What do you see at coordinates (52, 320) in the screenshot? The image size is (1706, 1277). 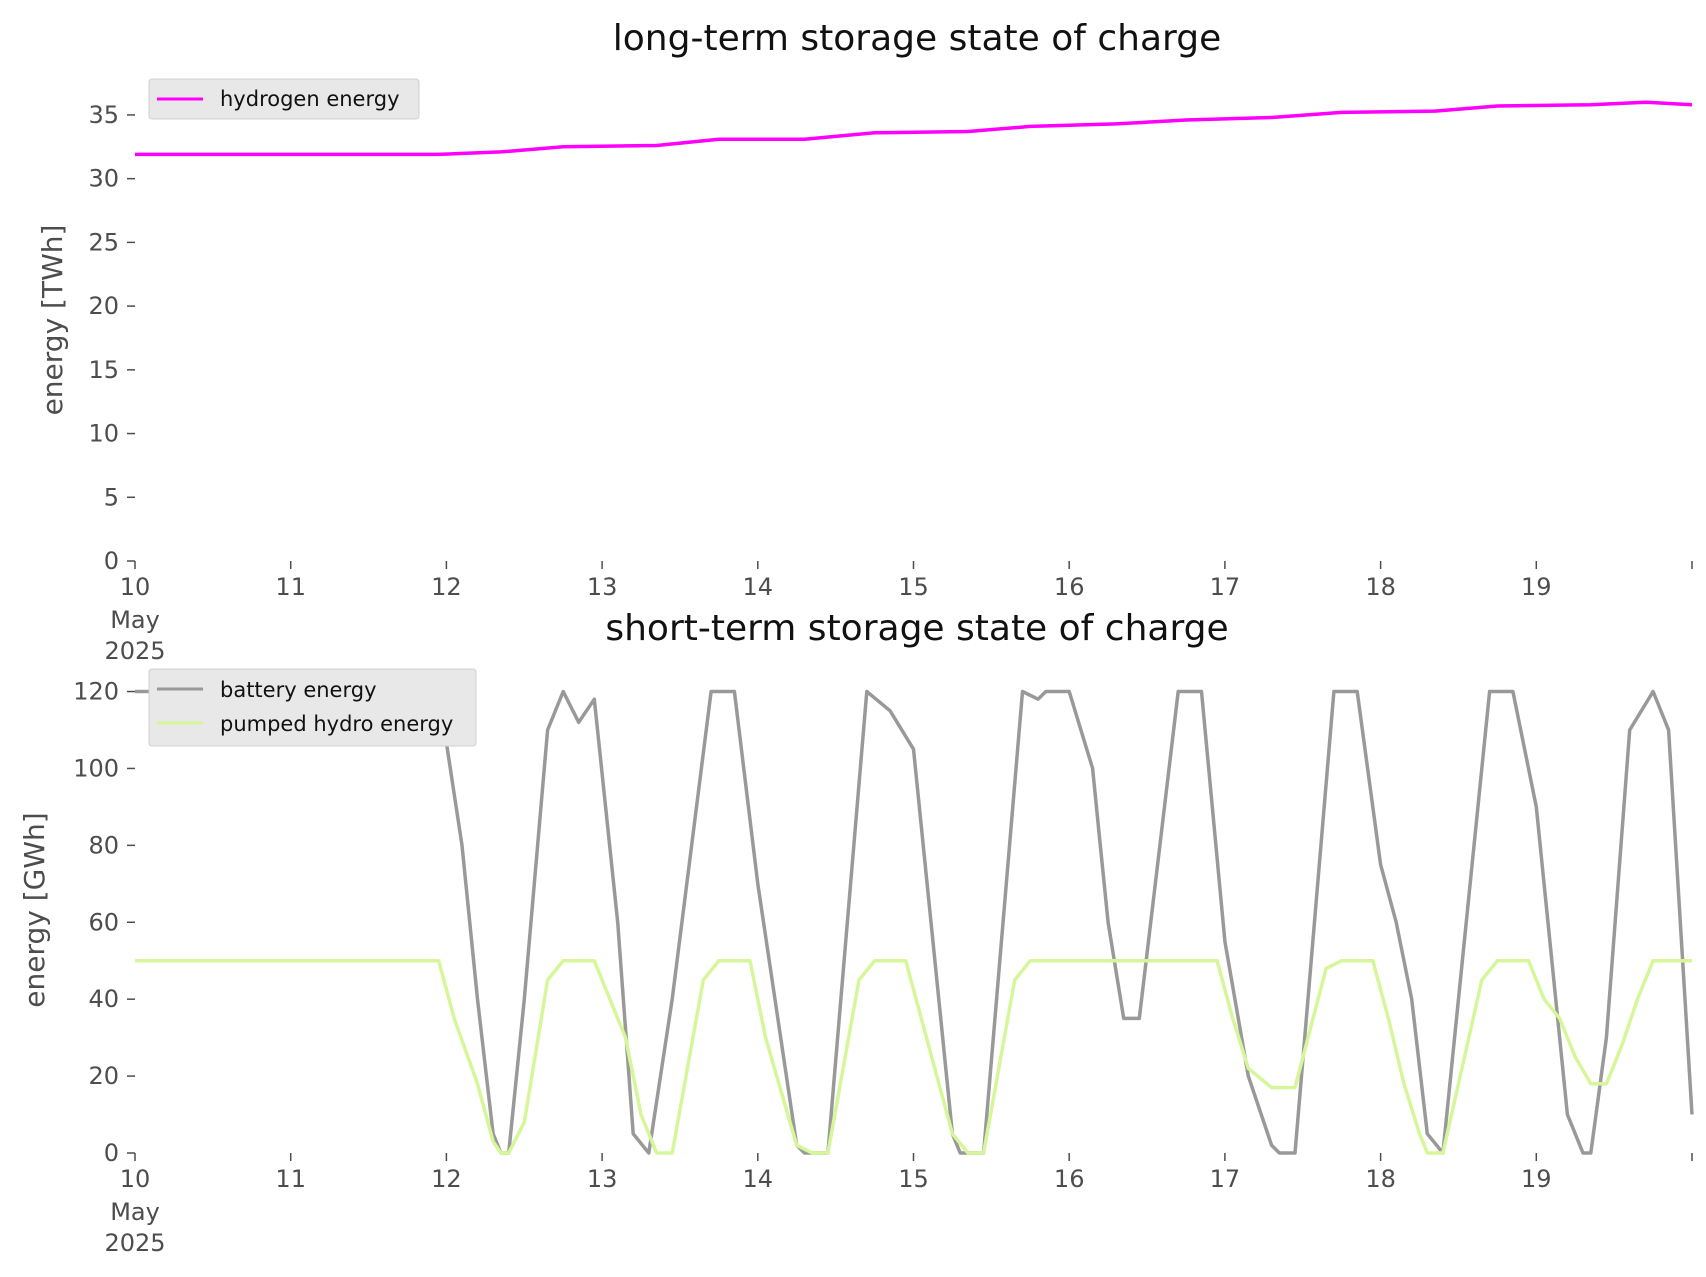 I see `y-axis-label: energy [TWh]` at bounding box center [52, 320].